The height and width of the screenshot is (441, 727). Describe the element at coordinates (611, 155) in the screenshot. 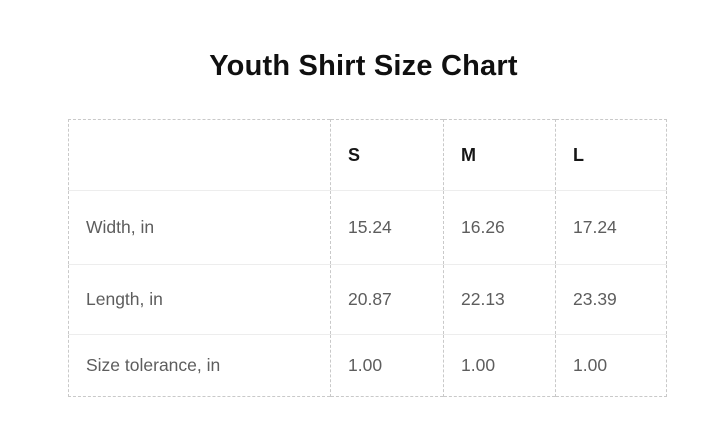

I see `header-cell-size-l: L` at that location.